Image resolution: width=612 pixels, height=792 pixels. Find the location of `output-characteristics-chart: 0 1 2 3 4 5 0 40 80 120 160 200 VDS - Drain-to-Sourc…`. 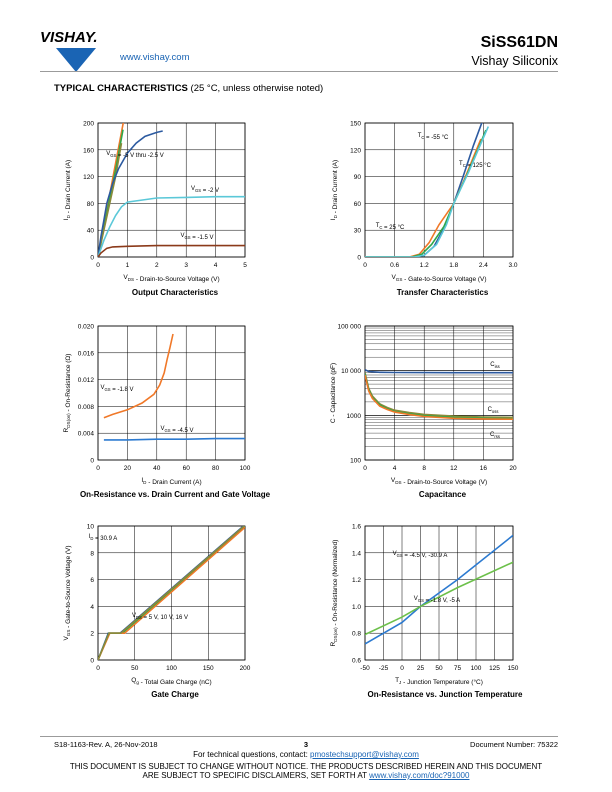

output-characteristics-chart: 0 1 2 3 4 5 0 40 80 120 160 200 VDS - Drain-to-Sourc… is located at coordinates (155, 202).